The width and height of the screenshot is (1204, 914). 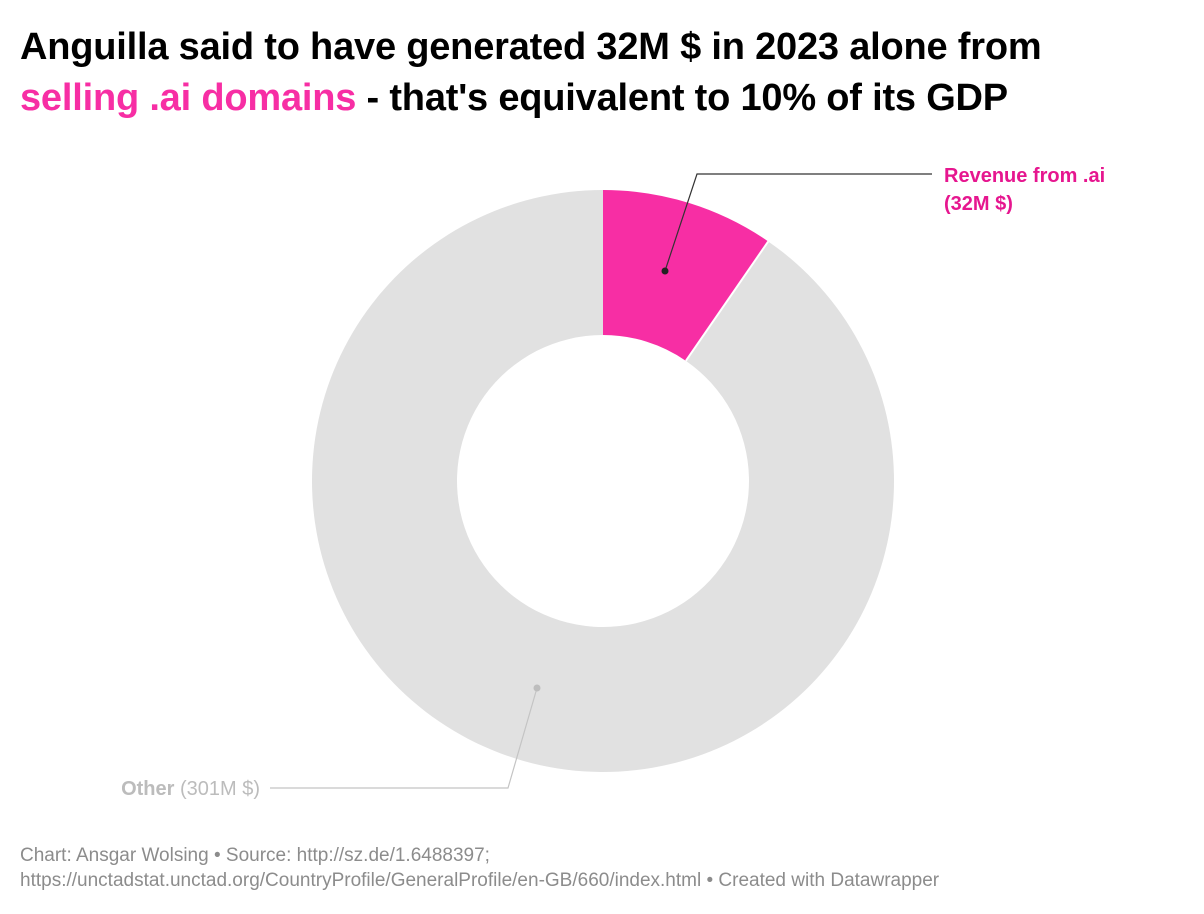 I want to click on slice-revenue-ai, so click(x=686, y=275).